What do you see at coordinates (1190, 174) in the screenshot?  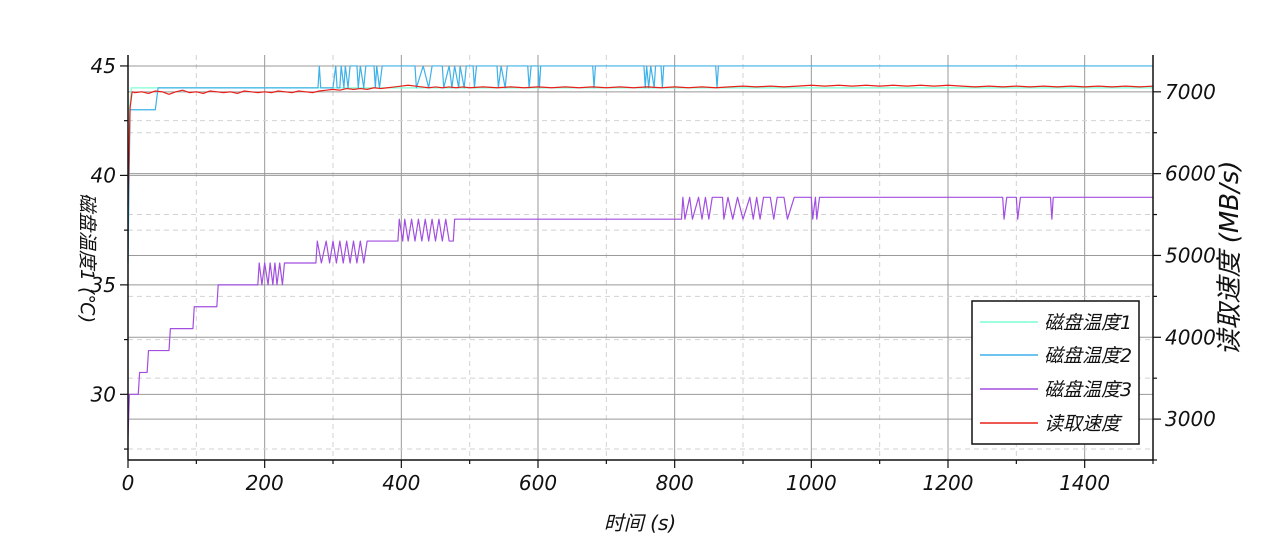 I see `y-right-tick-label: 6000` at bounding box center [1190, 174].